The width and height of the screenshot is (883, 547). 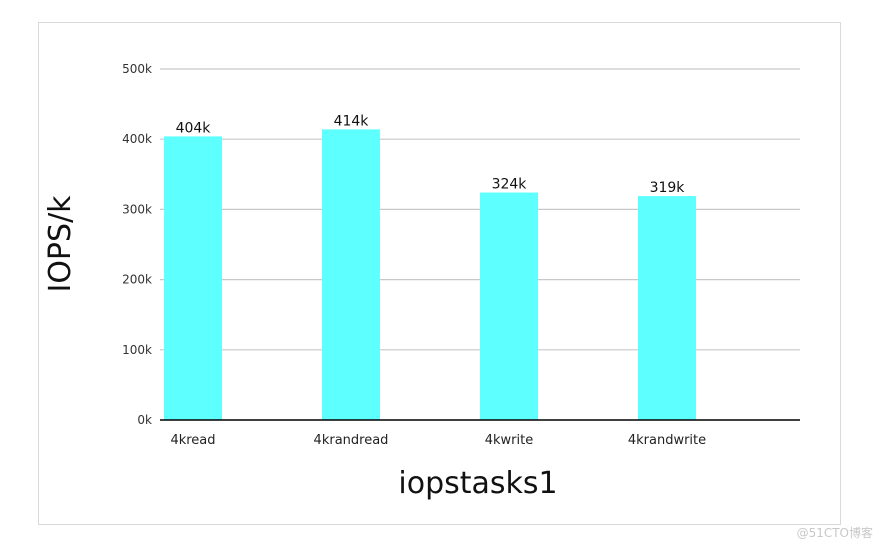 I want to click on data-labels: 404k 414k 324k 319k, so click(x=431, y=154).